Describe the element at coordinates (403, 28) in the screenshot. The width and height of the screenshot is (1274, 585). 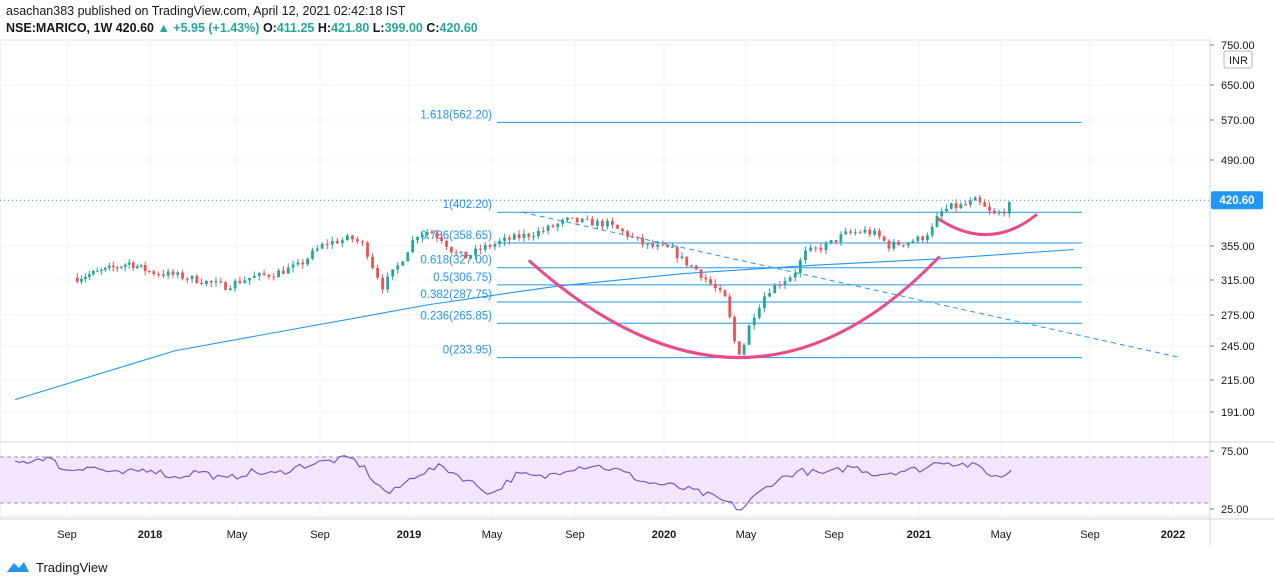
I see `ohlc-low-value: 399.00` at that location.